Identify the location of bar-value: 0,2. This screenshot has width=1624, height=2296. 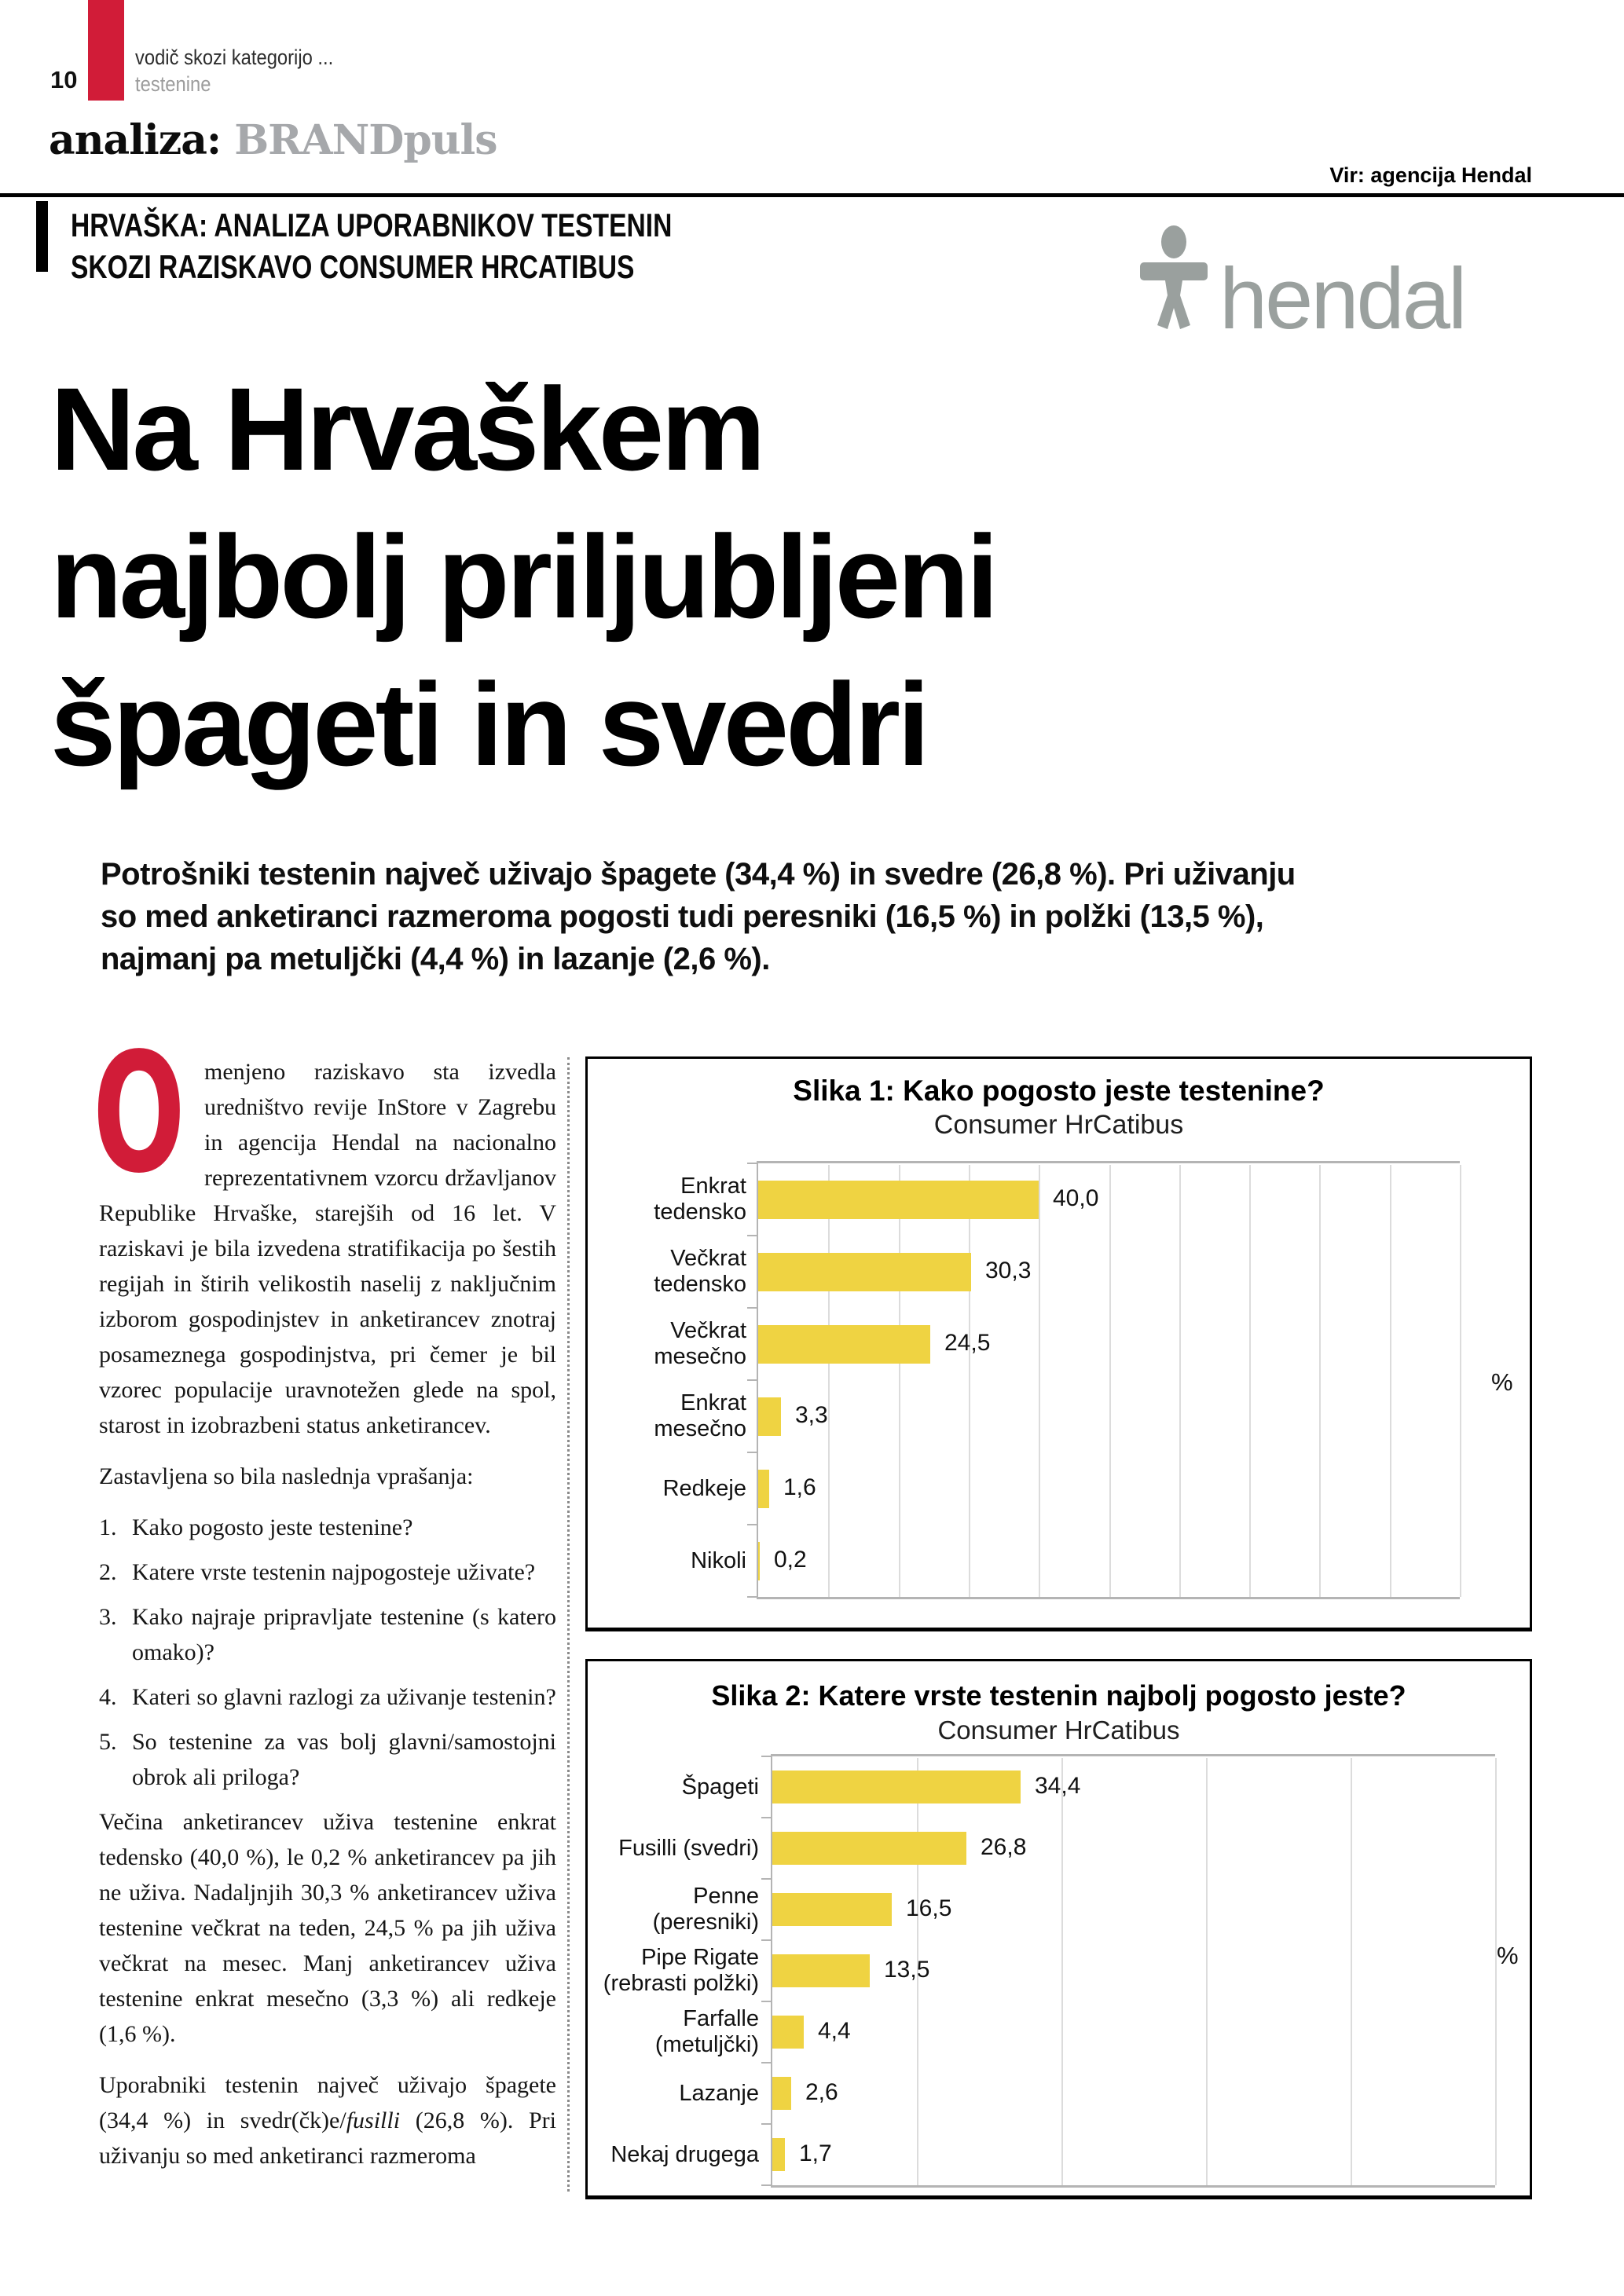
(790, 1560).